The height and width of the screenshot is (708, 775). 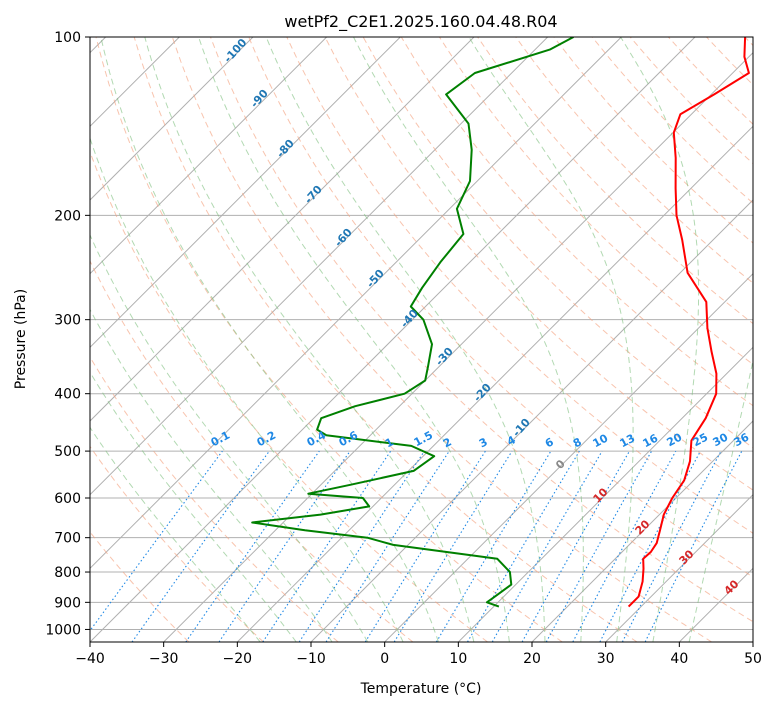 What do you see at coordinates (67, 321) in the screenshot?
I see `y-tick-label: 300` at bounding box center [67, 321].